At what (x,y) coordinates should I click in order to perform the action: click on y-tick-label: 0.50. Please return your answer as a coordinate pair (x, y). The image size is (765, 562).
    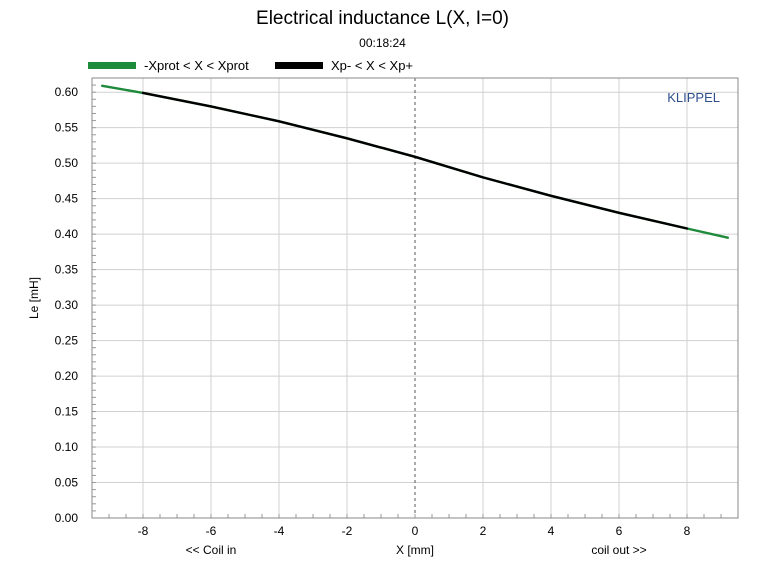
    Looking at the image, I should click on (67, 163).